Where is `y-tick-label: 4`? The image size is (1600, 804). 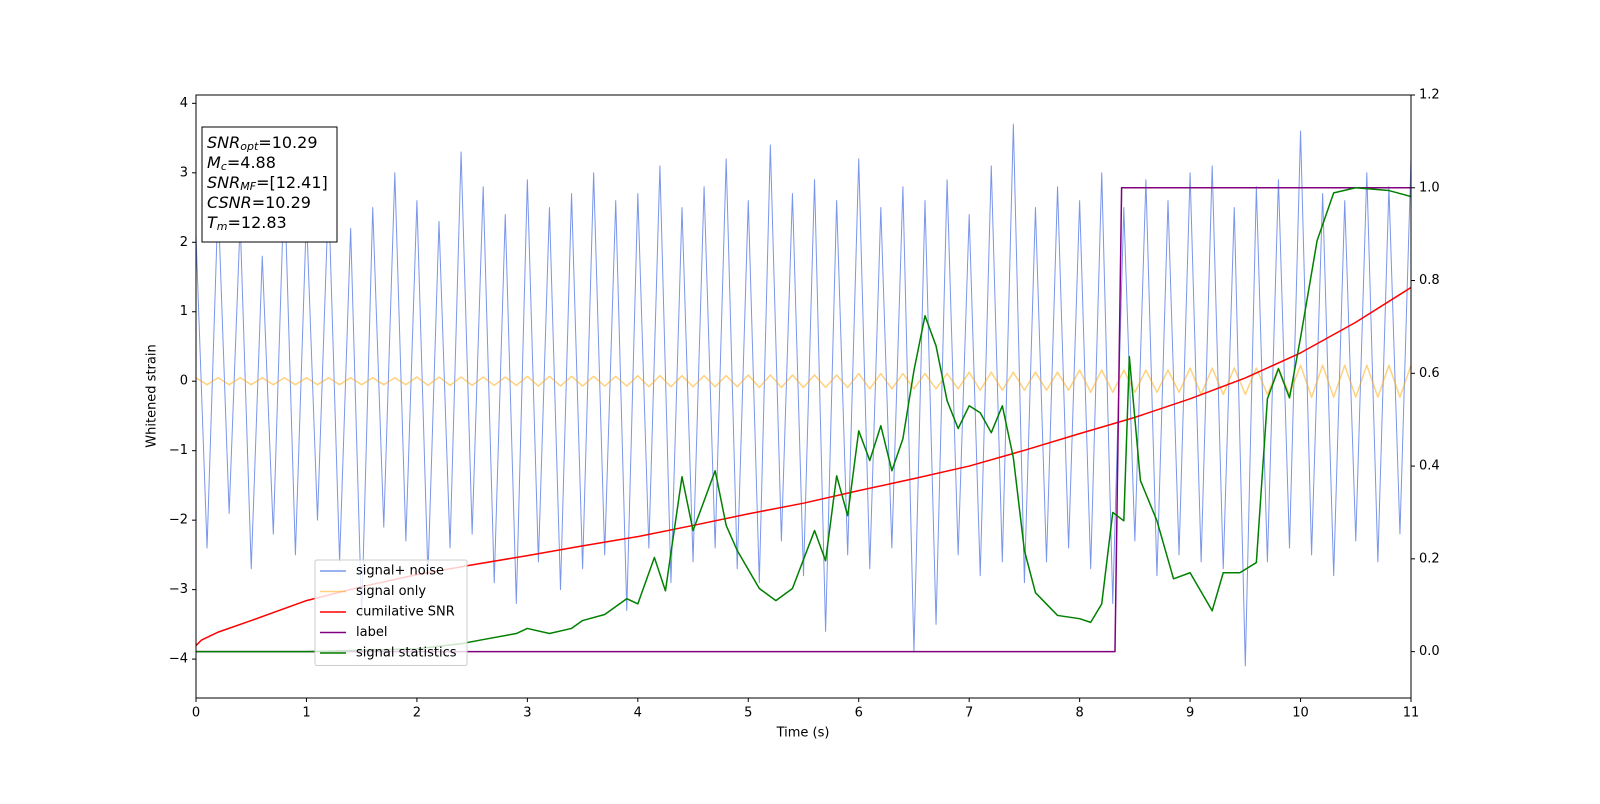 y-tick-label: 4 is located at coordinates (184, 103).